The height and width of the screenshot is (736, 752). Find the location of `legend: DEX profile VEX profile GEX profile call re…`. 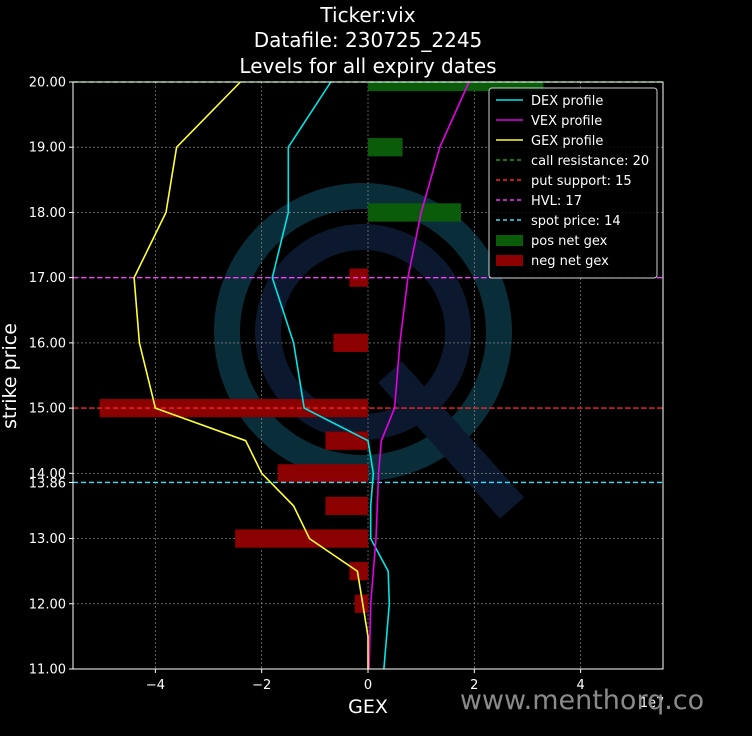

legend: DEX profile VEX profile GEX profile call re… is located at coordinates (573, 183).